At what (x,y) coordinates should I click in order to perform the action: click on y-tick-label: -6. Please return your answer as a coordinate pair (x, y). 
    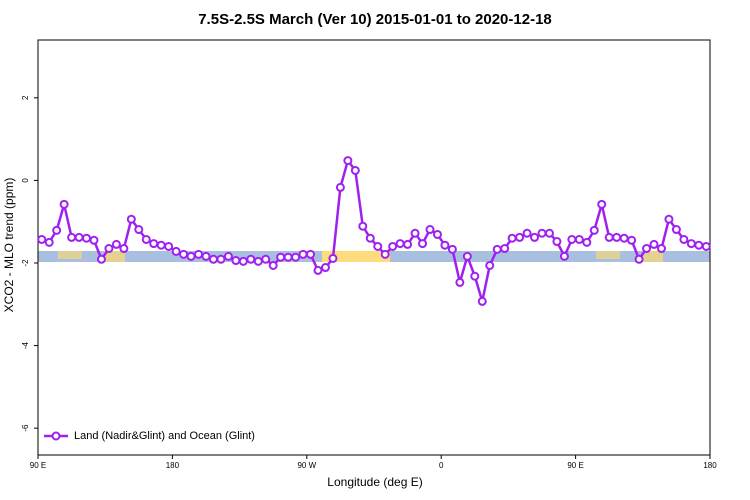
    Looking at the image, I should click on (25, 428).